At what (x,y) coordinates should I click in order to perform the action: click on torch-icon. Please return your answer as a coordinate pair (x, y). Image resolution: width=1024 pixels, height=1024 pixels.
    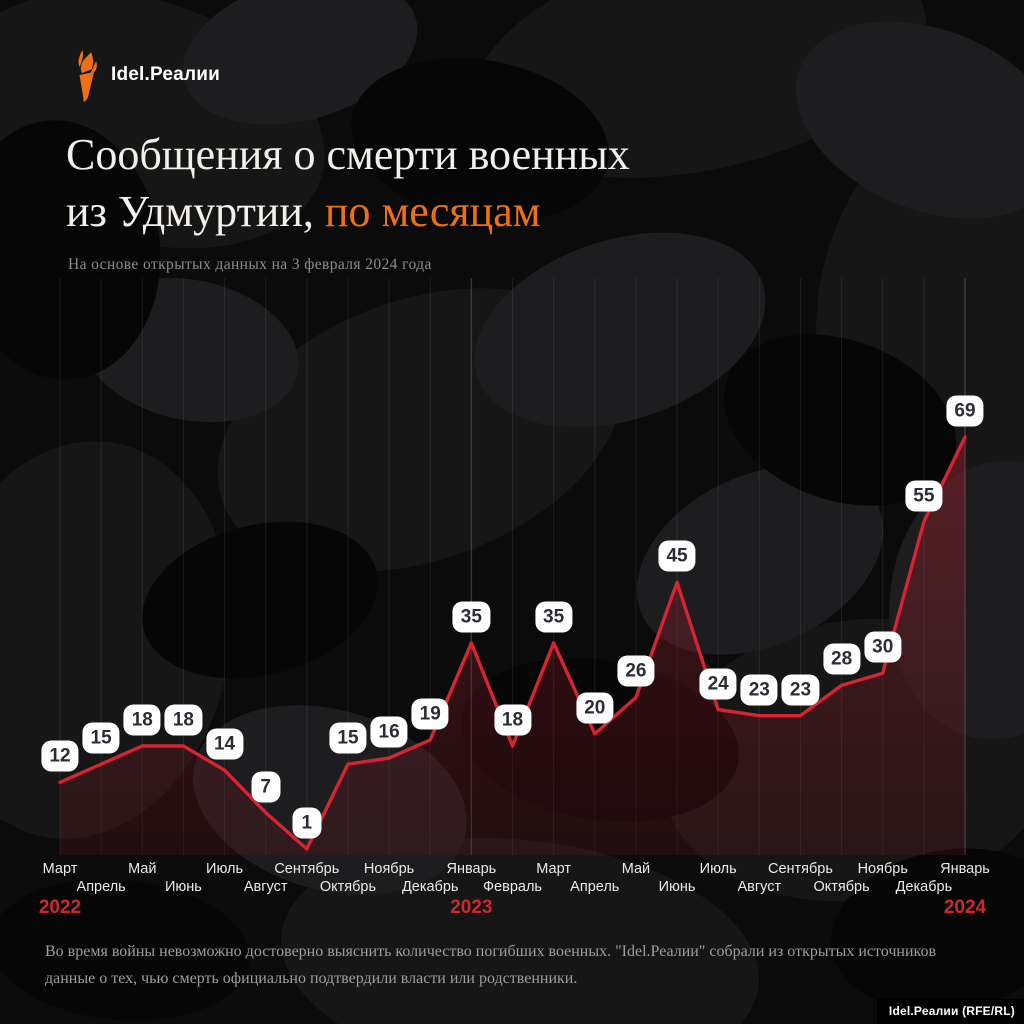
    Looking at the image, I should click on (87, 76).